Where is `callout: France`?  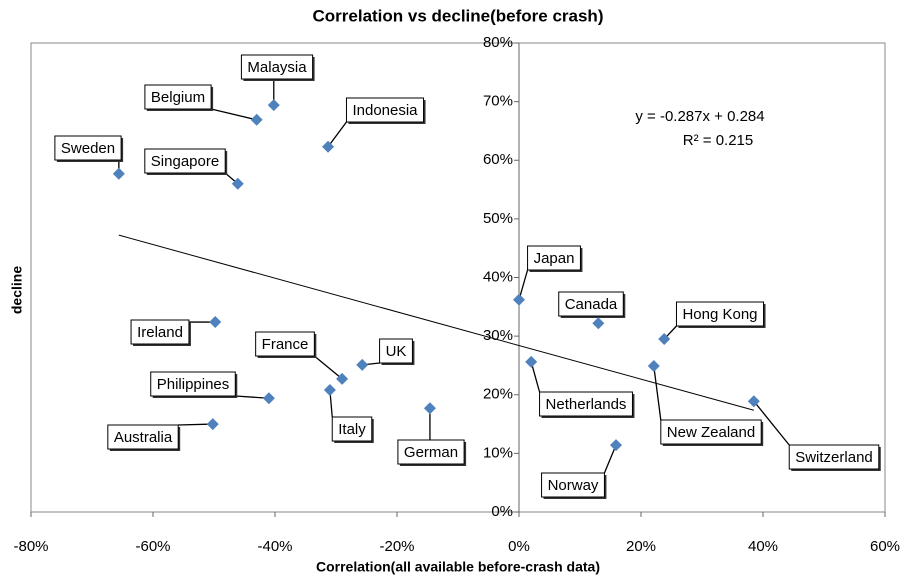
callout: France is located at coordinates (299, 355).